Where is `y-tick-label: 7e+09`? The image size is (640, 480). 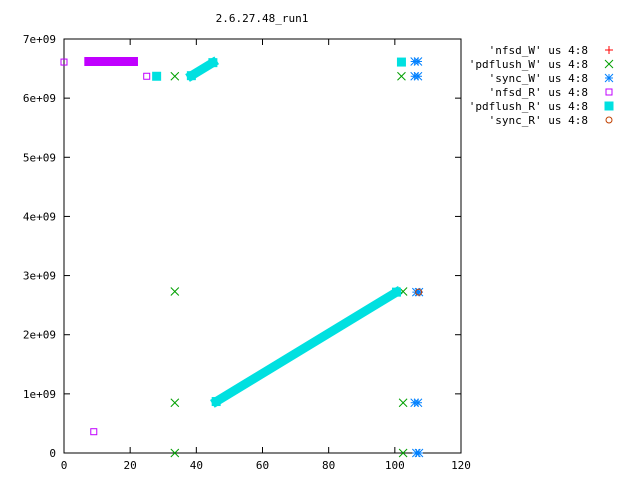
y-tick-label: 7e+09 is located at coordinates (39, 39).